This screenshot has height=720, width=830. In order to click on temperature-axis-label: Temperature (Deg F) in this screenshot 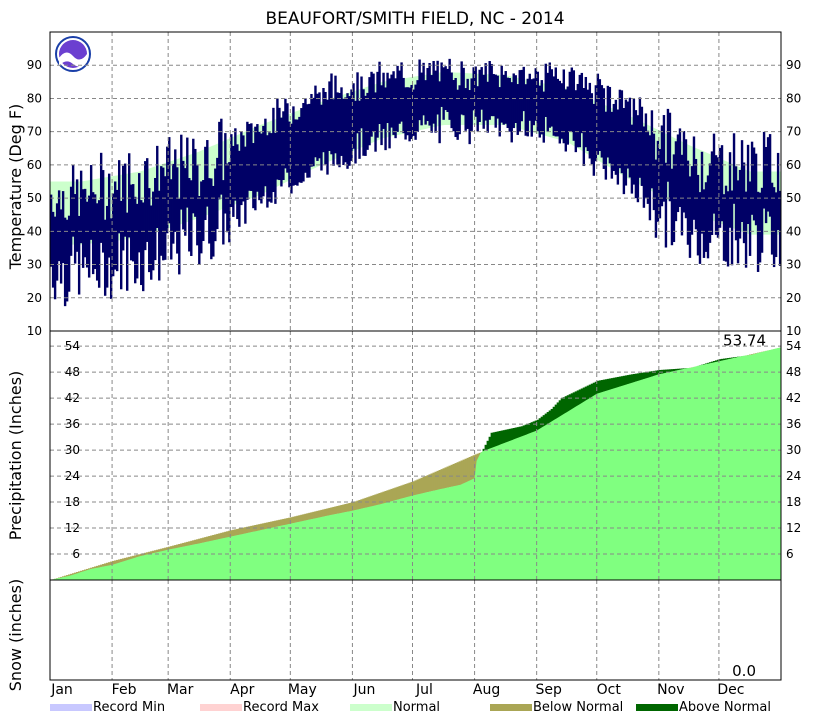, I will do `click(15, 187)`.